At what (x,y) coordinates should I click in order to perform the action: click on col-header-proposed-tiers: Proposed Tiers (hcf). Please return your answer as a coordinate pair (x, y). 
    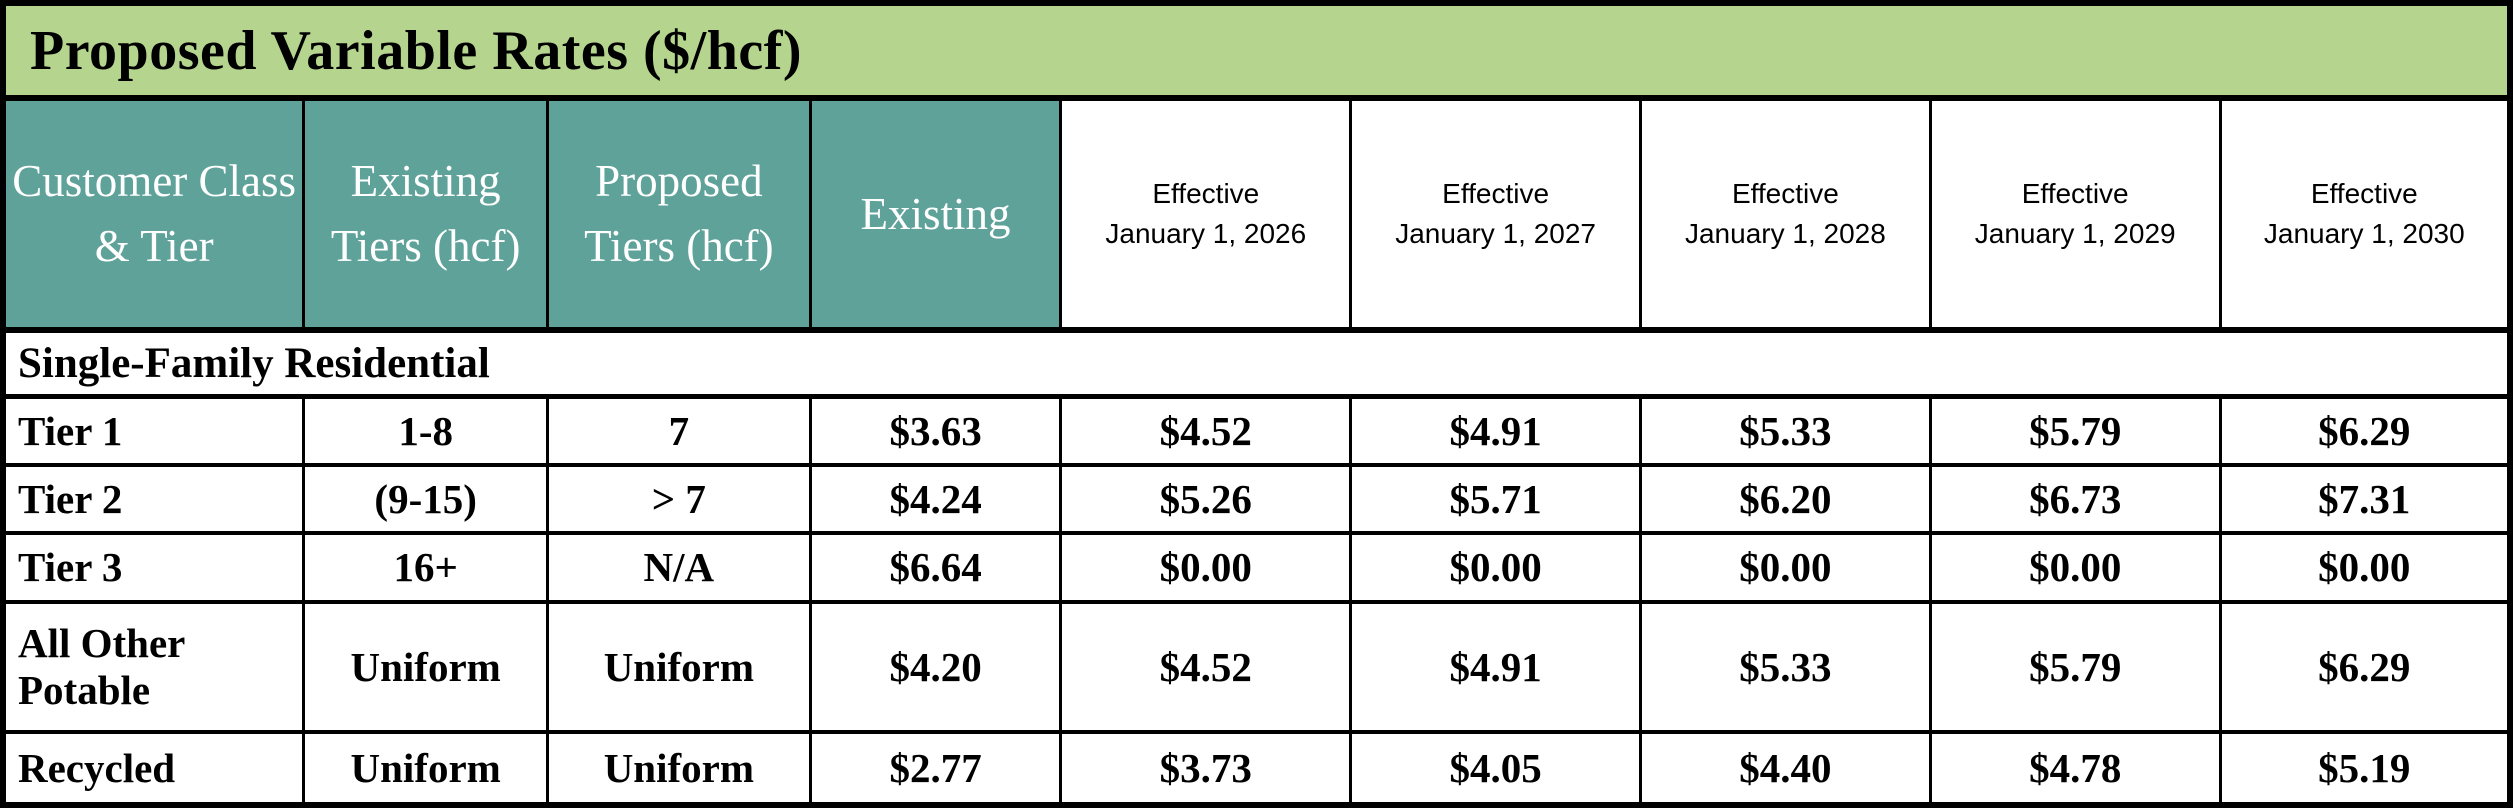
    Looking at the image, I should click on (679, 215).